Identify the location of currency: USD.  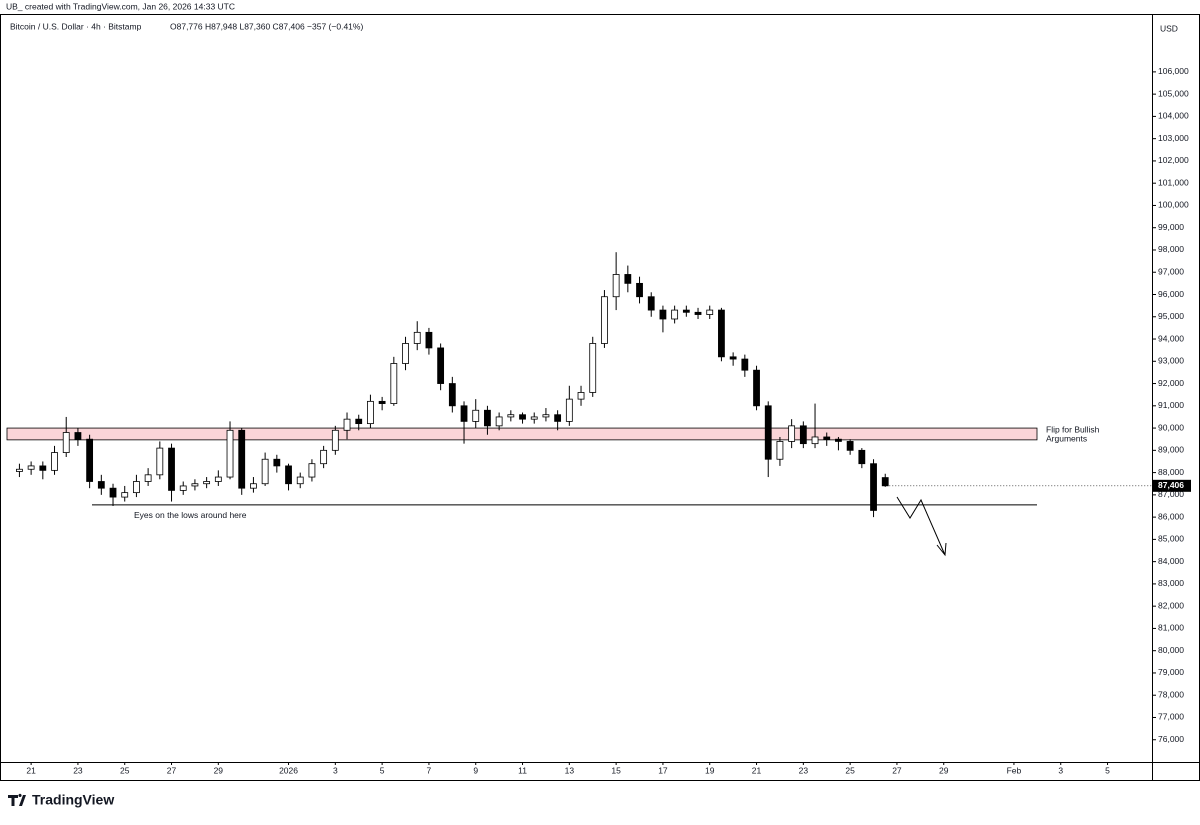
(1169, 28).